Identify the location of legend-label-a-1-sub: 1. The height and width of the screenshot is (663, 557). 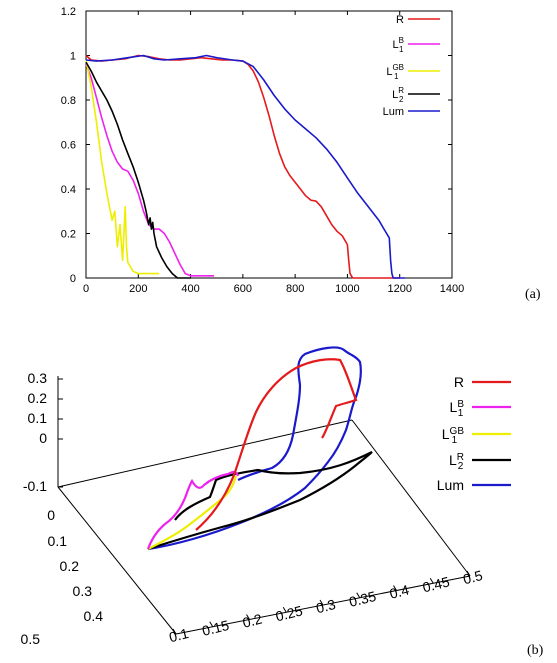
(401, 49).